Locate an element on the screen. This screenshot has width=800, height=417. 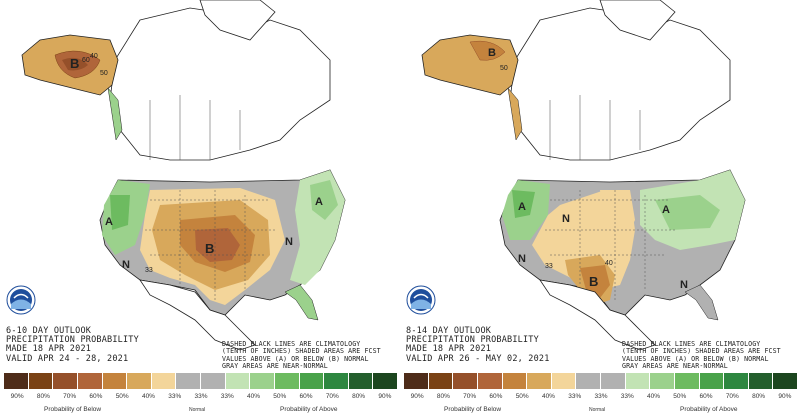
greenland-outline is located at coordinates (637, 20).